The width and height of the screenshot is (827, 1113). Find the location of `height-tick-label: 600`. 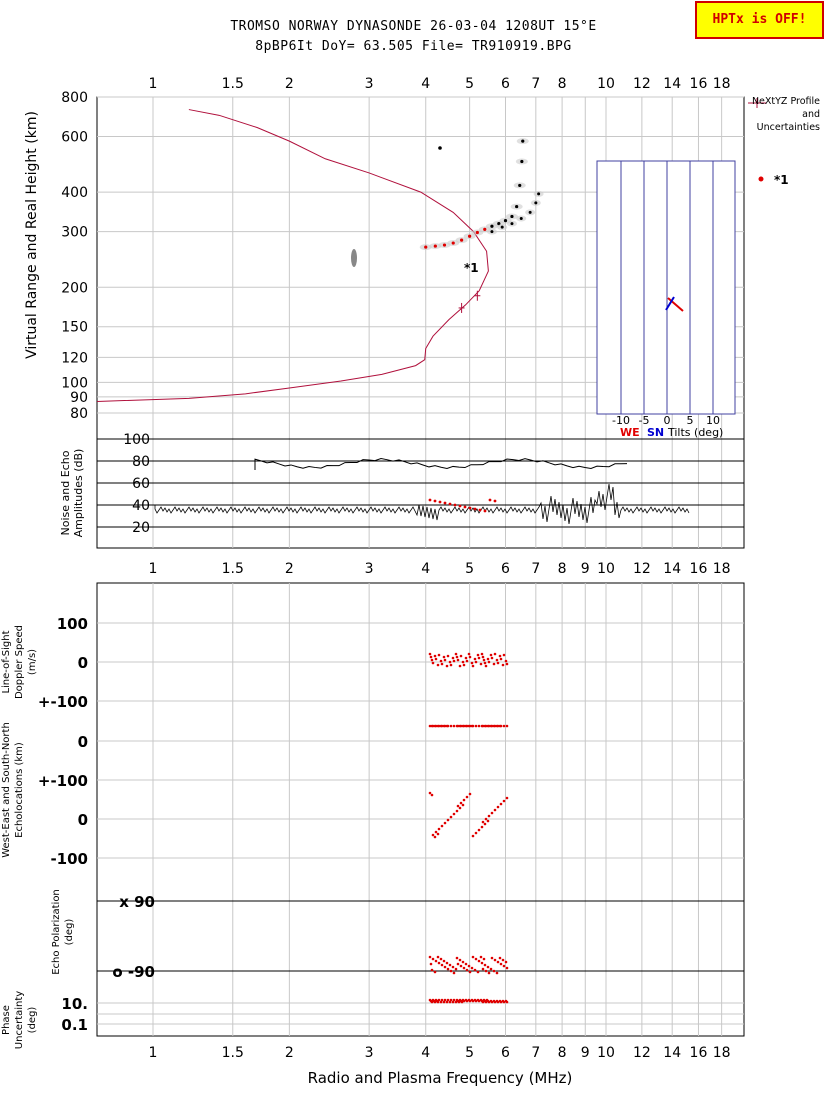

height-tick-label: 600 is located at coordinates (74, 137).